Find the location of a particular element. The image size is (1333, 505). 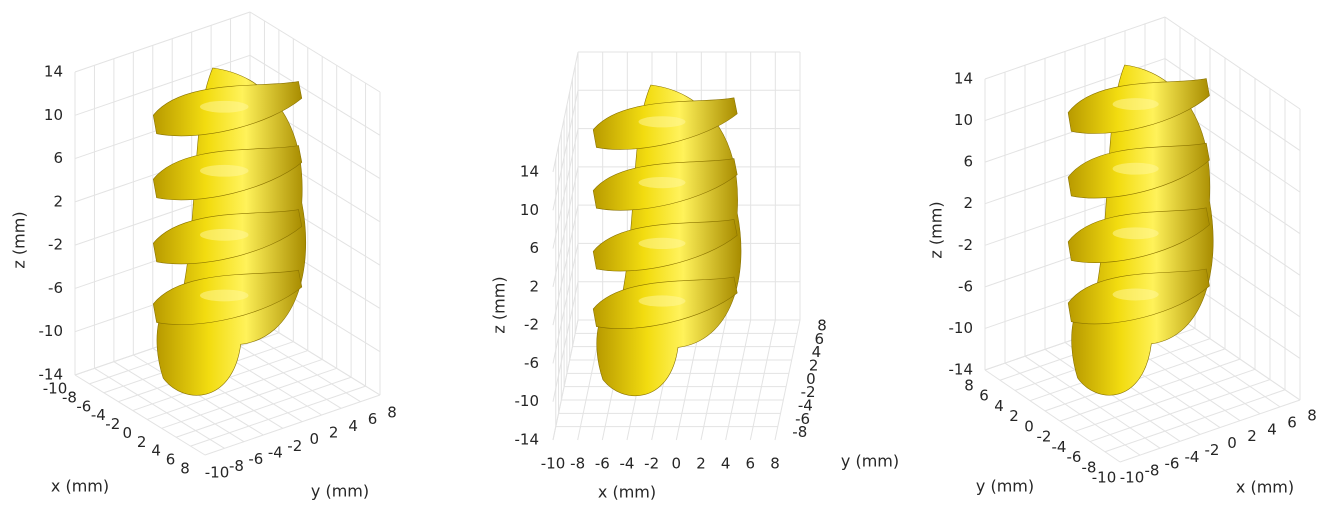

z-tick-label: -14 is located at coordinates (961, 370).